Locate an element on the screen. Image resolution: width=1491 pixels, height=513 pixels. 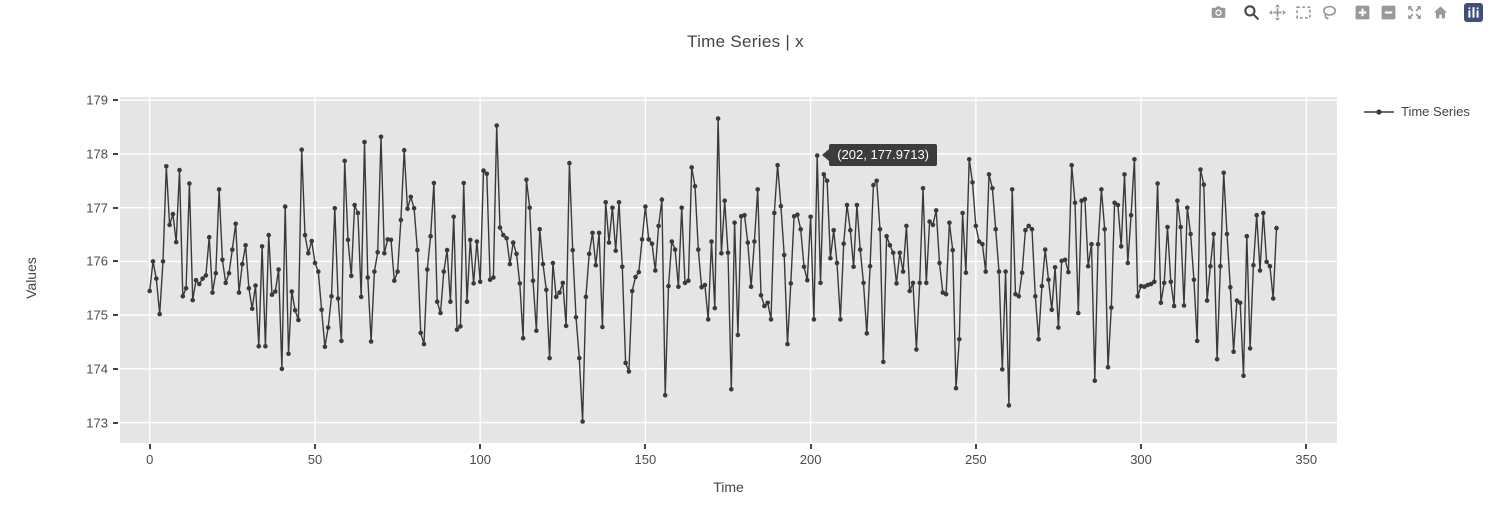
zoom-icon is located at coordinates (1251, 13).